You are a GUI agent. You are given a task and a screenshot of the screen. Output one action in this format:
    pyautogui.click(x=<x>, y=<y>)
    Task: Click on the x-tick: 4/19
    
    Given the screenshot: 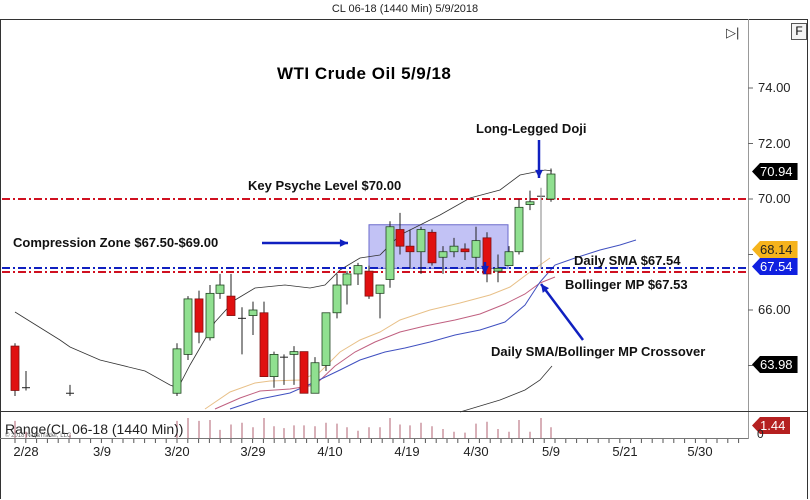 What is the action you would take?
    pyautogui.click(x=407, y=451)
    